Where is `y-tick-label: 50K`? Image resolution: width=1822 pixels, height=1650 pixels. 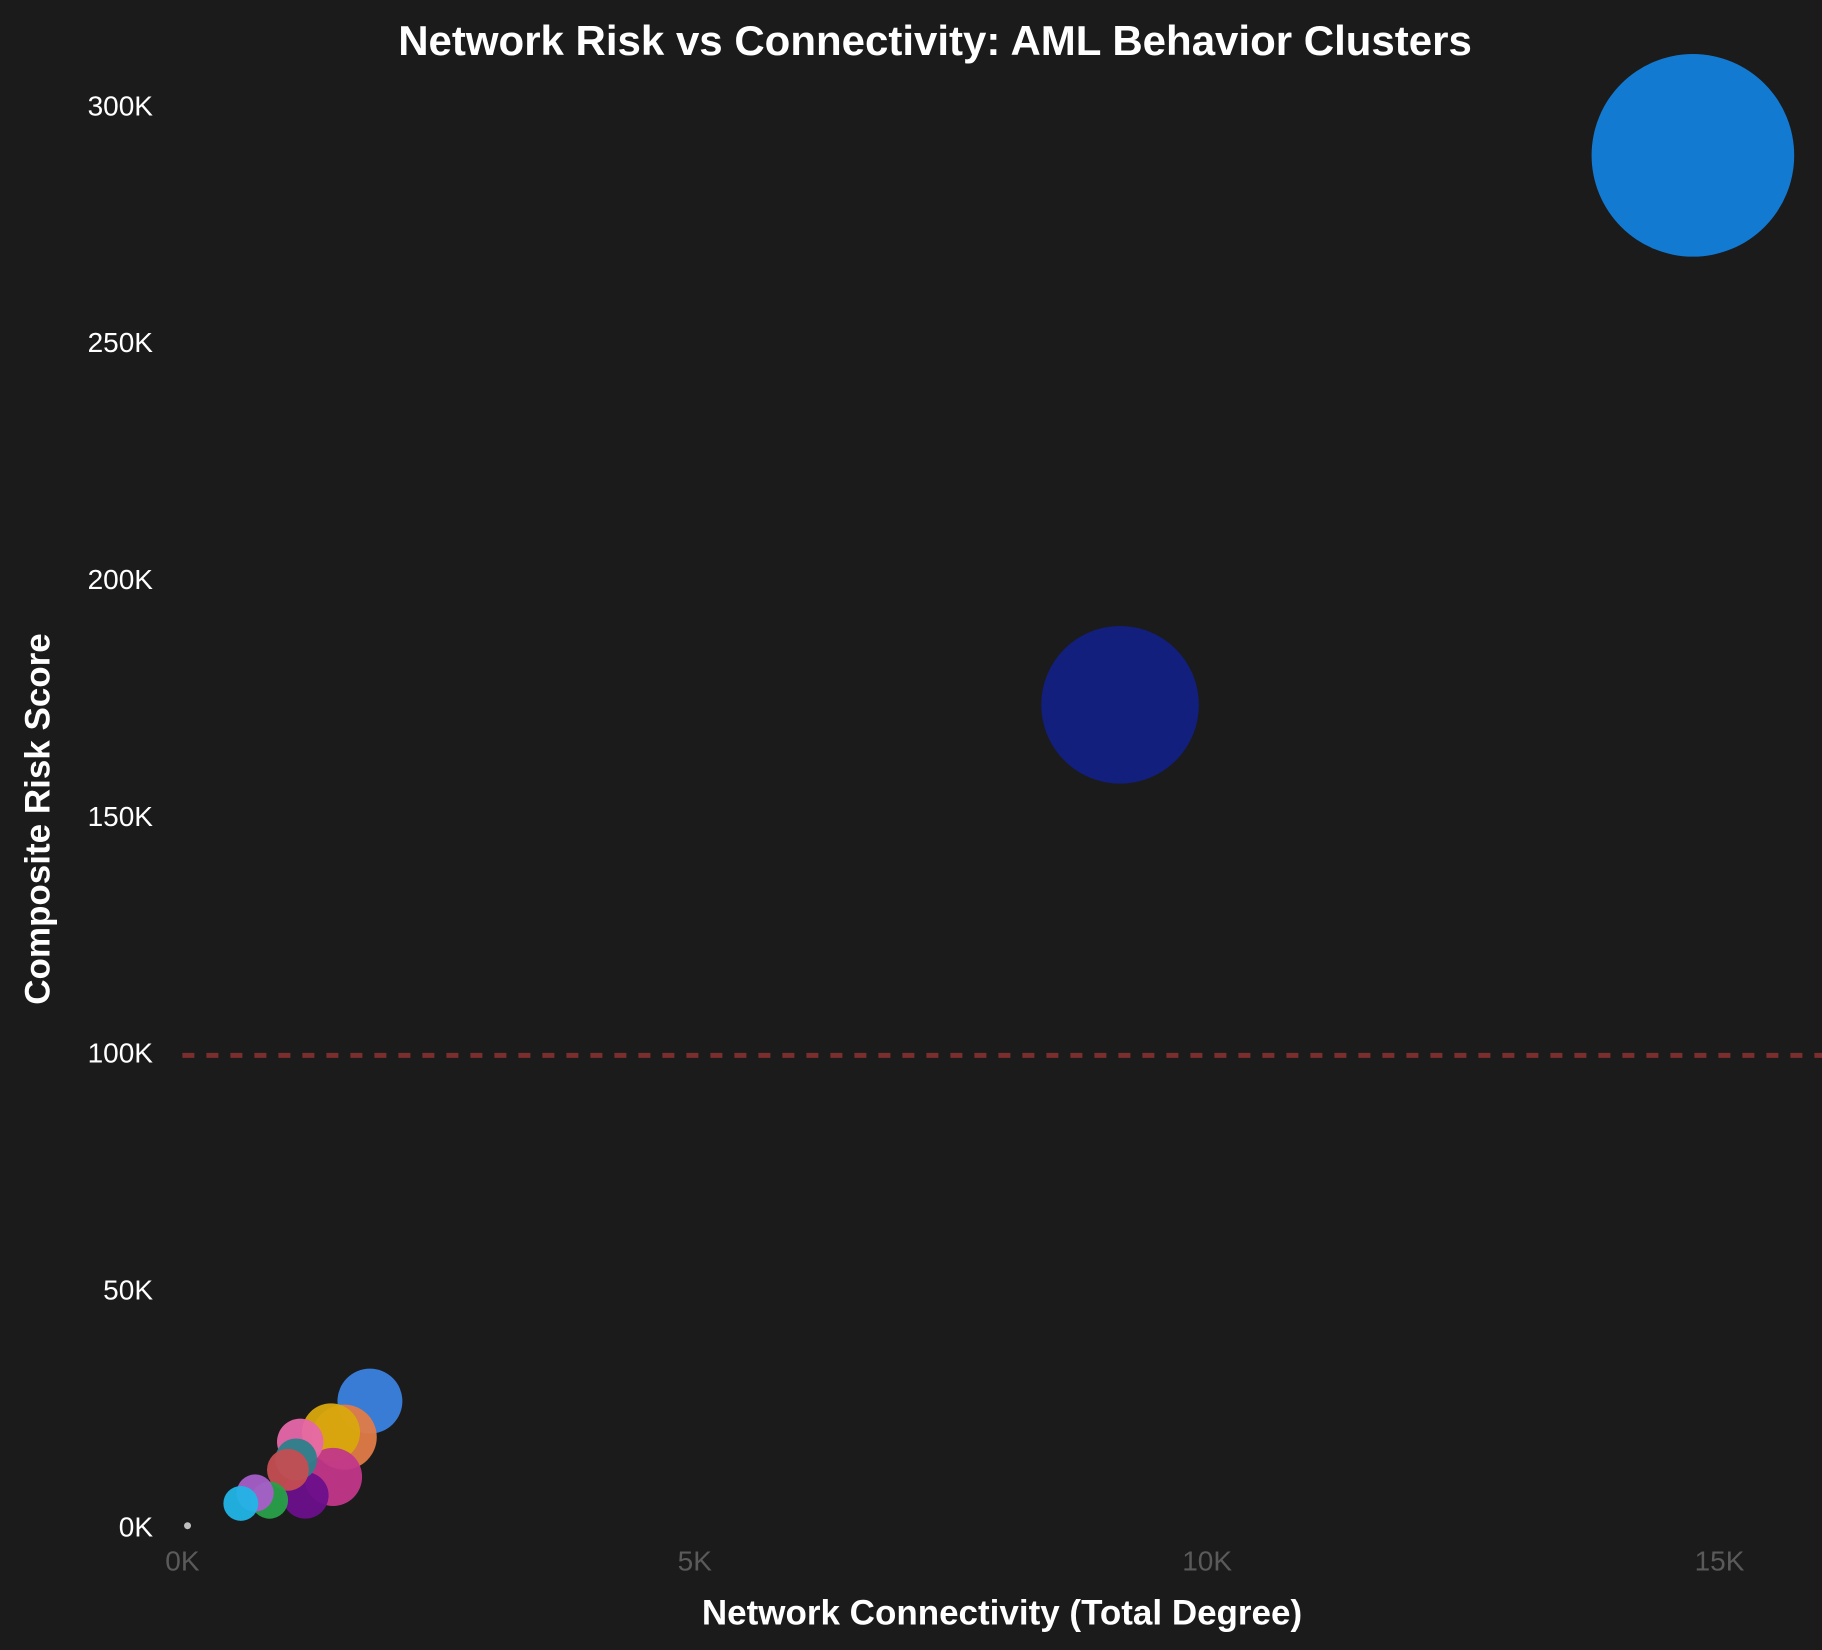
y-tick-label: 50K is located at coordinates (128, 1290).